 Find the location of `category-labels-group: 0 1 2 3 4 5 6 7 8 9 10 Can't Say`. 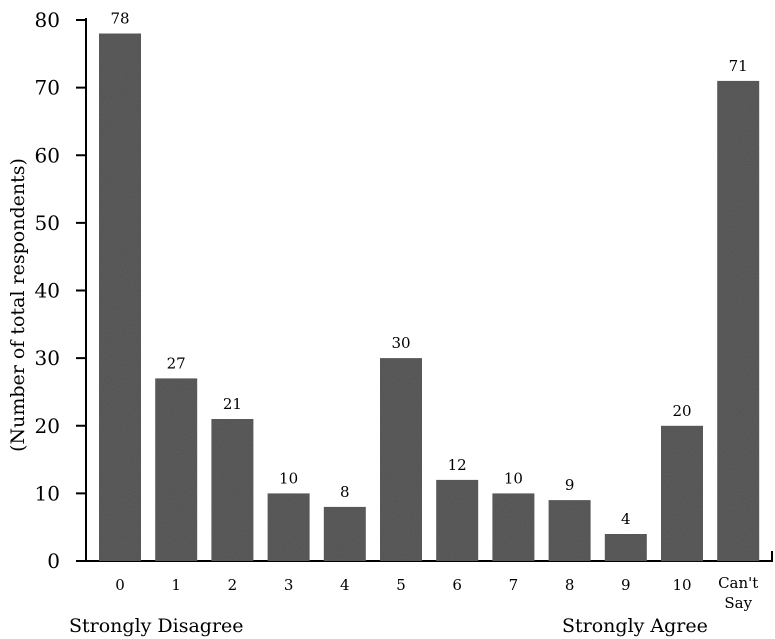

category-labels-group: 0 1 2 3 4 5 6 7 8 9 10 Can't Say is located at coordinates (436, 593).